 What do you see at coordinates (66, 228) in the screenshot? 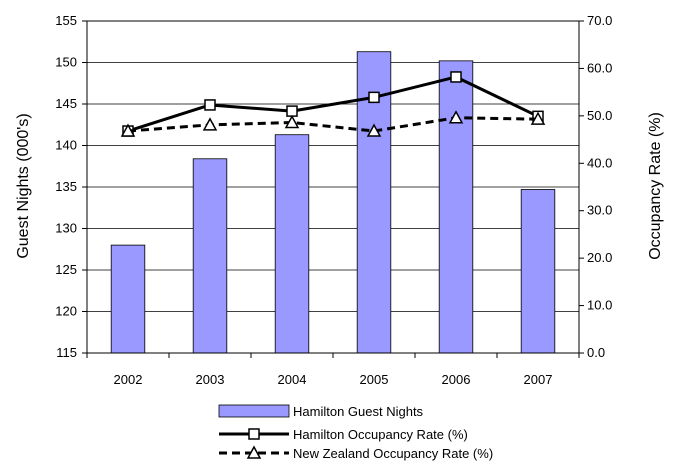
I see `left-tick-label: 130` at bounding box center [66, 228].